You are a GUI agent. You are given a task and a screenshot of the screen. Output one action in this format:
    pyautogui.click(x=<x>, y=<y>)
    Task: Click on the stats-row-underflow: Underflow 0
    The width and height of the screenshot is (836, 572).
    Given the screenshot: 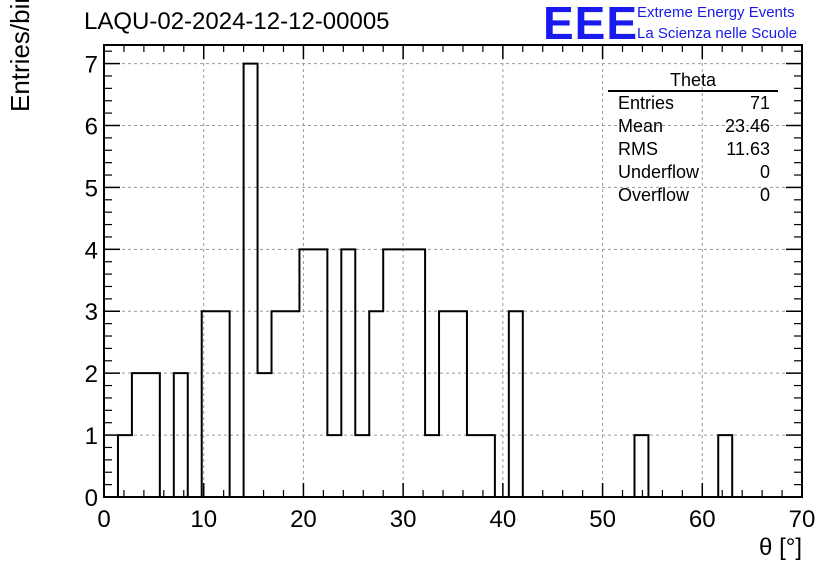 What is the action you would take?
    pyautogui.click(x=693, y=172)
    